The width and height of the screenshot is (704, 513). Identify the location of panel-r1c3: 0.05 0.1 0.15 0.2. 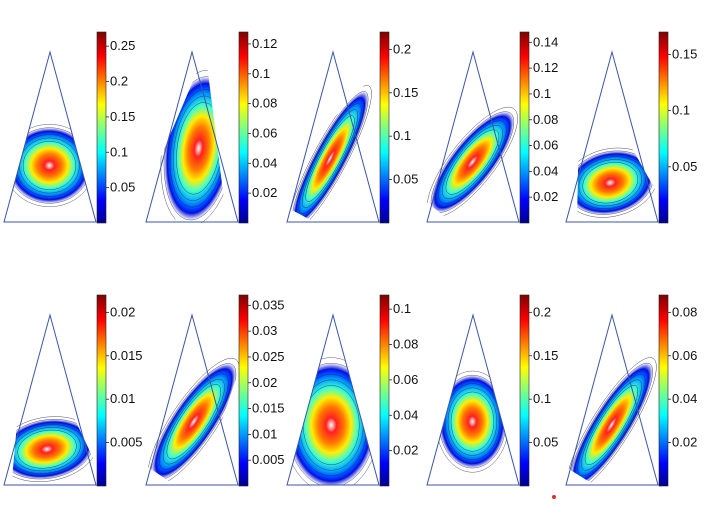
(352, 132).